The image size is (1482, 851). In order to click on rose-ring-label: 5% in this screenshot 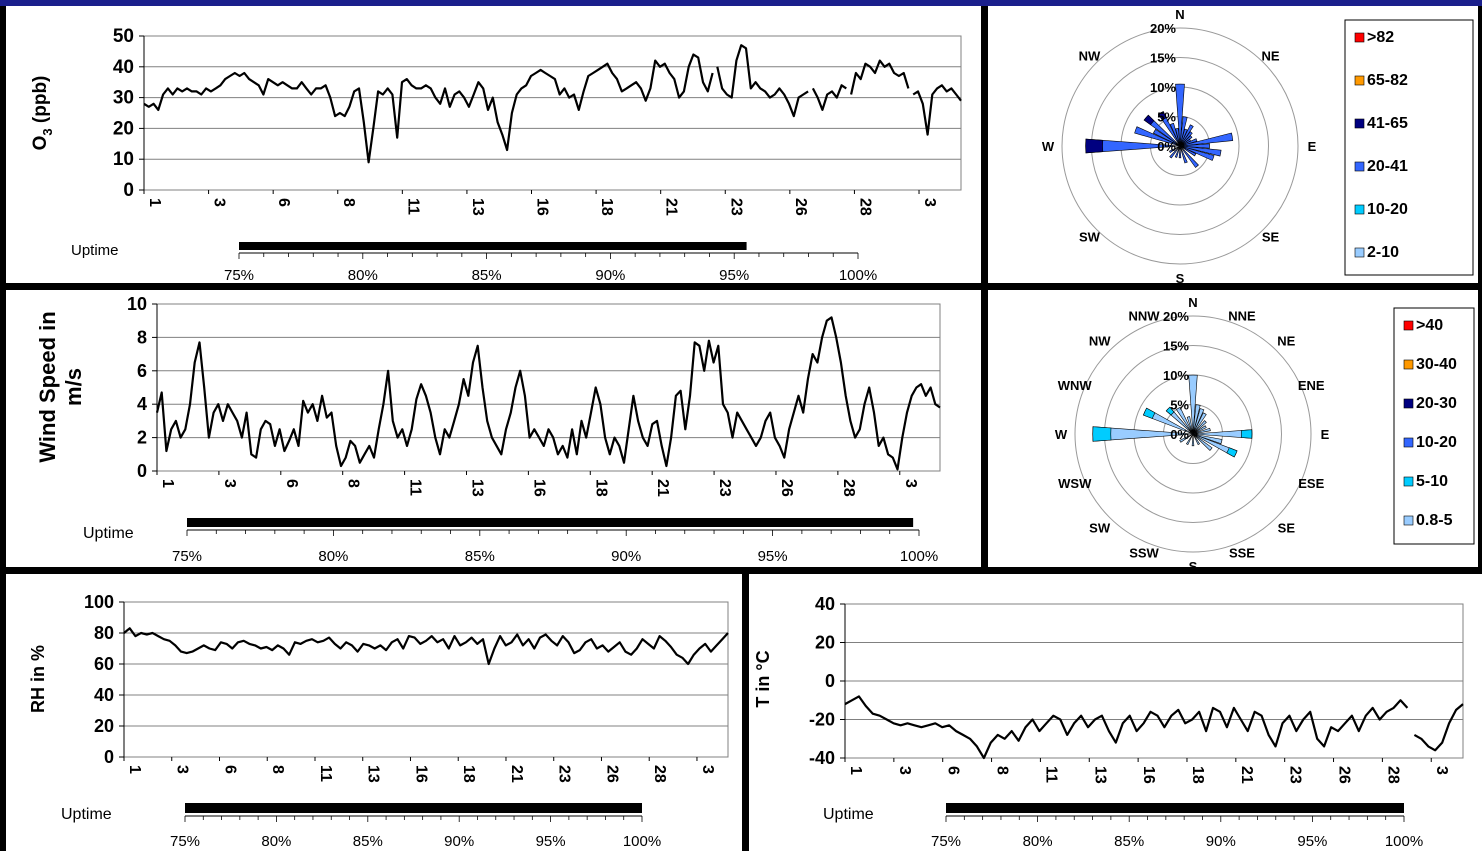, I will do `click(1179, 405)`.